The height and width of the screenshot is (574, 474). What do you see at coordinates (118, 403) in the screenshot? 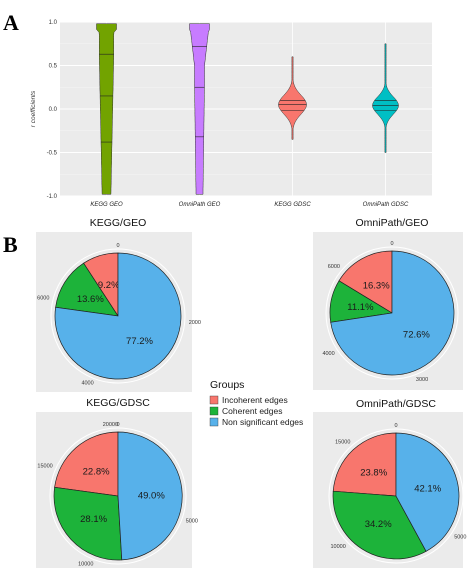
I see `pie-title: KEGG/GDSC` at bounding box center [118, 403].